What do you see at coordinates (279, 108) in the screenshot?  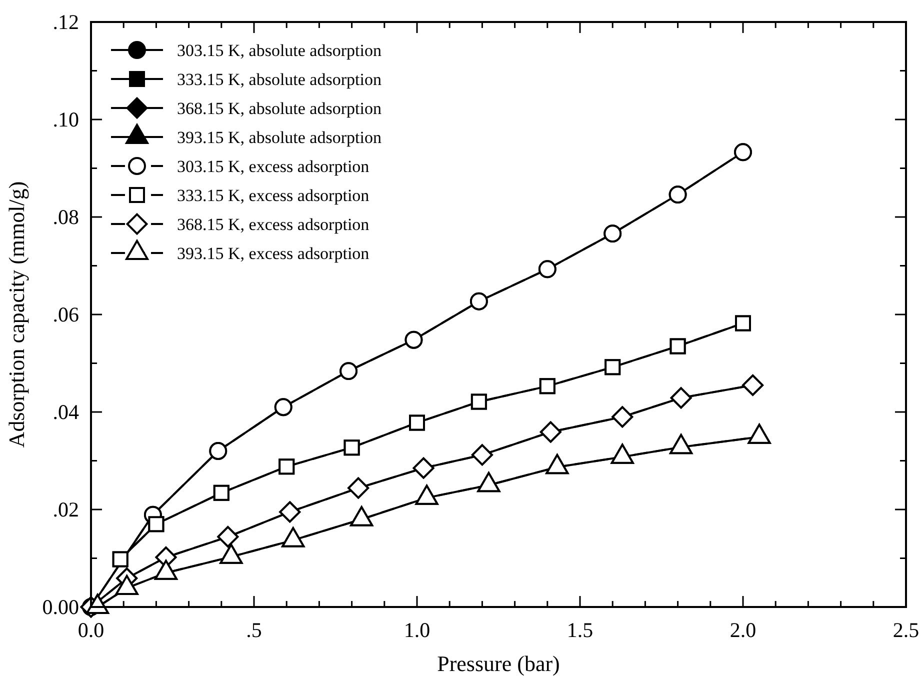 I see `legend-label: 368.15 K, absolute adsorption` at bounding box center [279, 108].